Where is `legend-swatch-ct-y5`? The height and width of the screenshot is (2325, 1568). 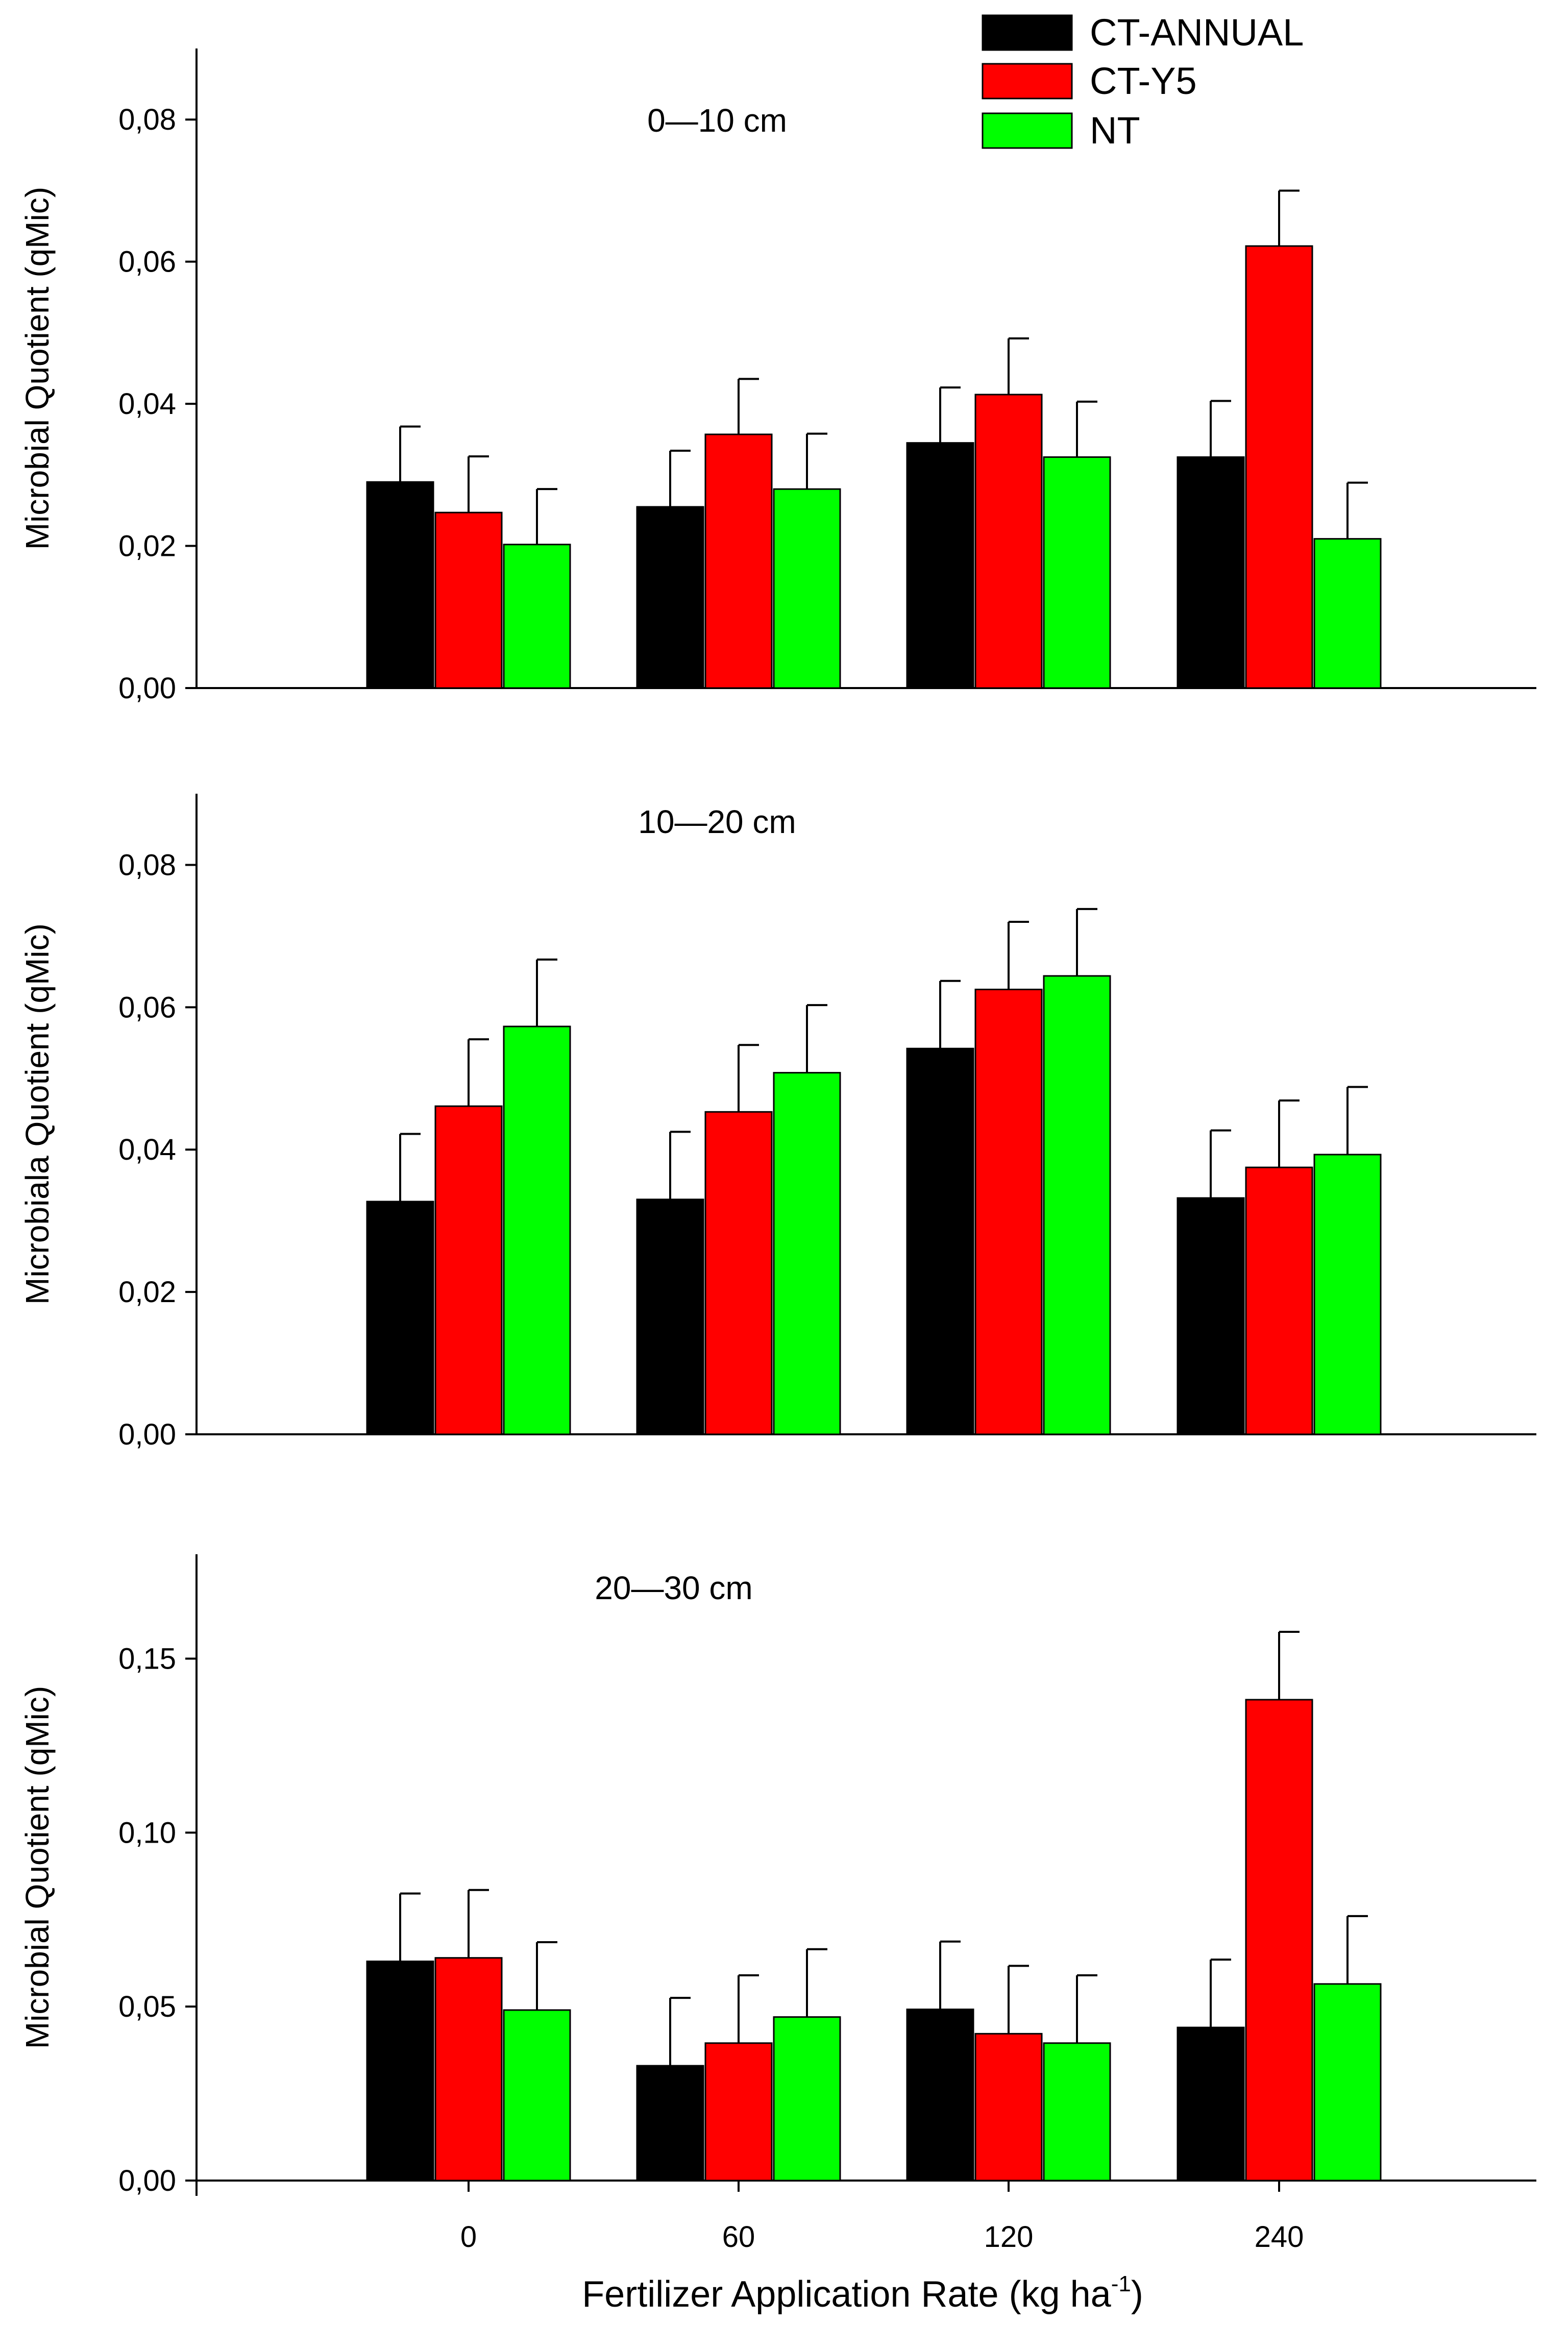 legend-swatch-ct-y5 is located at coordinates (1027, 81).